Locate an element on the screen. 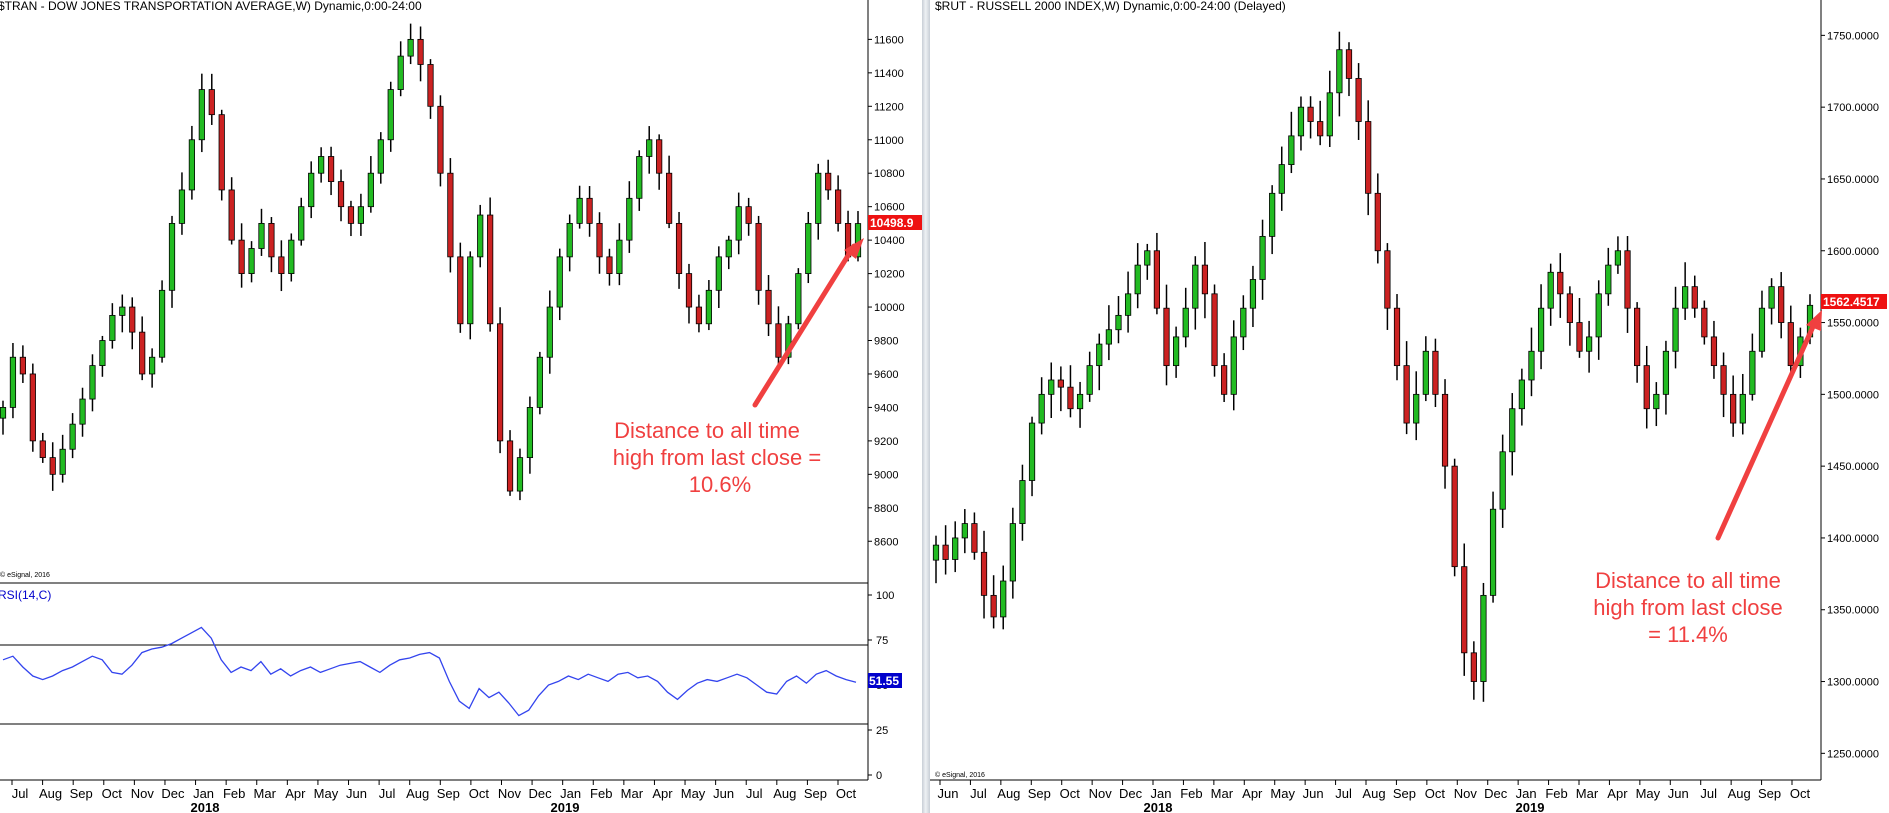 The width and height of the screenshot is (1889, 813). price-tick-label: 10200 is located at coordinates (889, 275).